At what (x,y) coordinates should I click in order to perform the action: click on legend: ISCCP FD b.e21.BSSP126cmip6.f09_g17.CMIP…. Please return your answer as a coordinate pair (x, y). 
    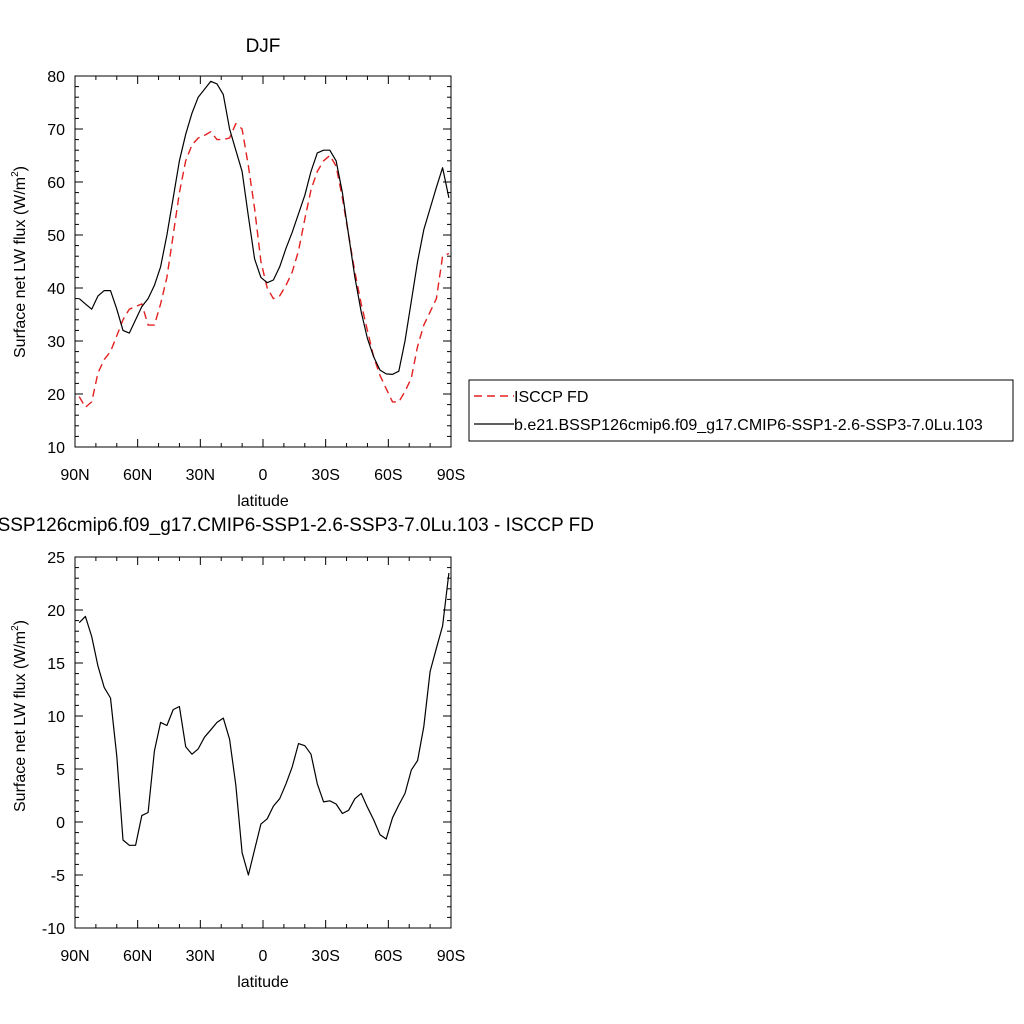
    Looking at the image, I should click on (741, 410).